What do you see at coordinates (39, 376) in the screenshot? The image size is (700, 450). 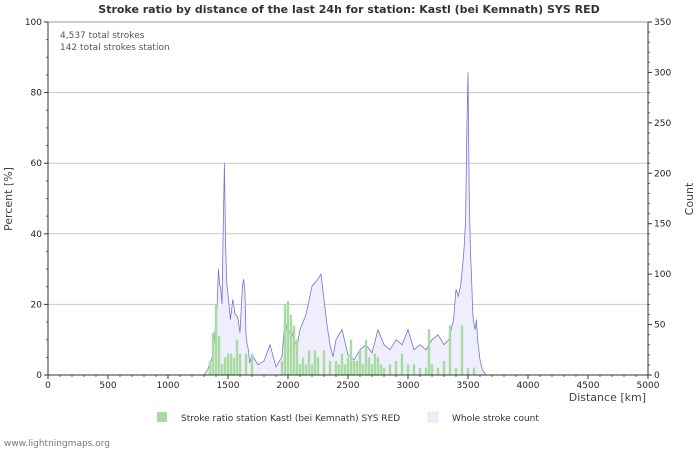 I see `y-left-tick-label: 0` at bounding box center [39, 376].